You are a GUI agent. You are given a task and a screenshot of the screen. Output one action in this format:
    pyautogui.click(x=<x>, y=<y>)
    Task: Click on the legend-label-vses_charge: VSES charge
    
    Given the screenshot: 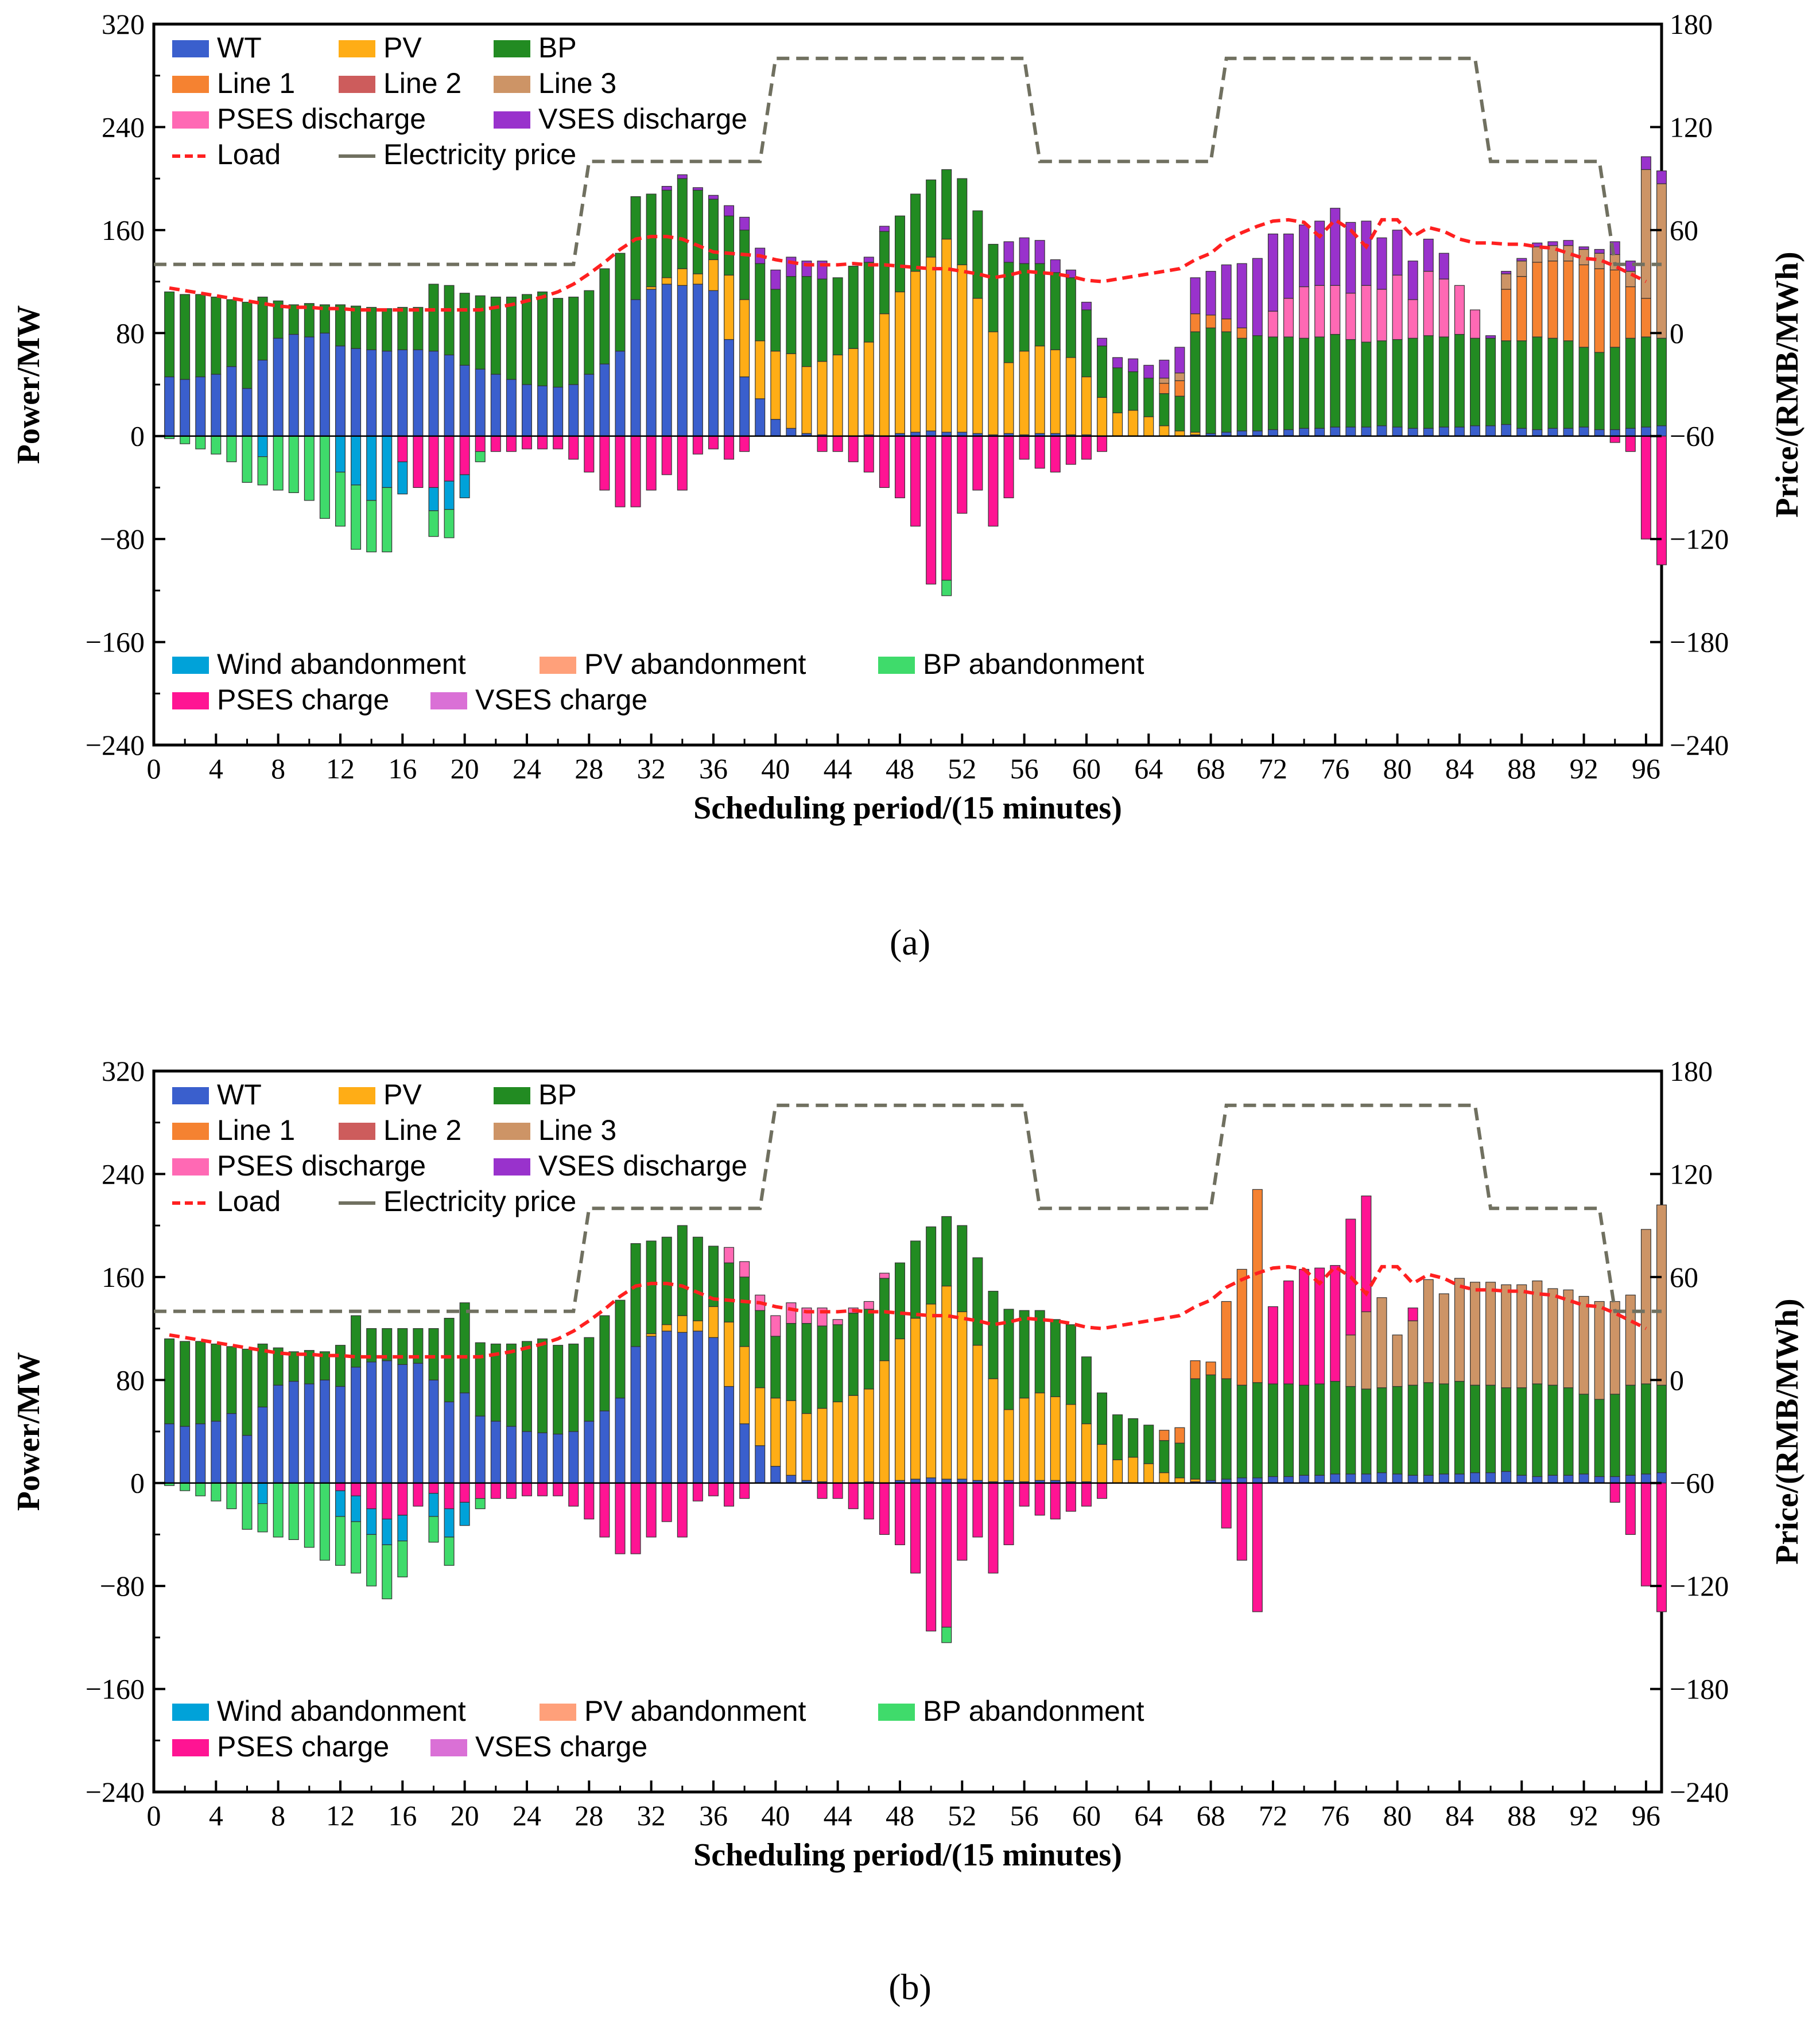 What is the action you would take?
    pyautogui.click(x=561, y=700)
    